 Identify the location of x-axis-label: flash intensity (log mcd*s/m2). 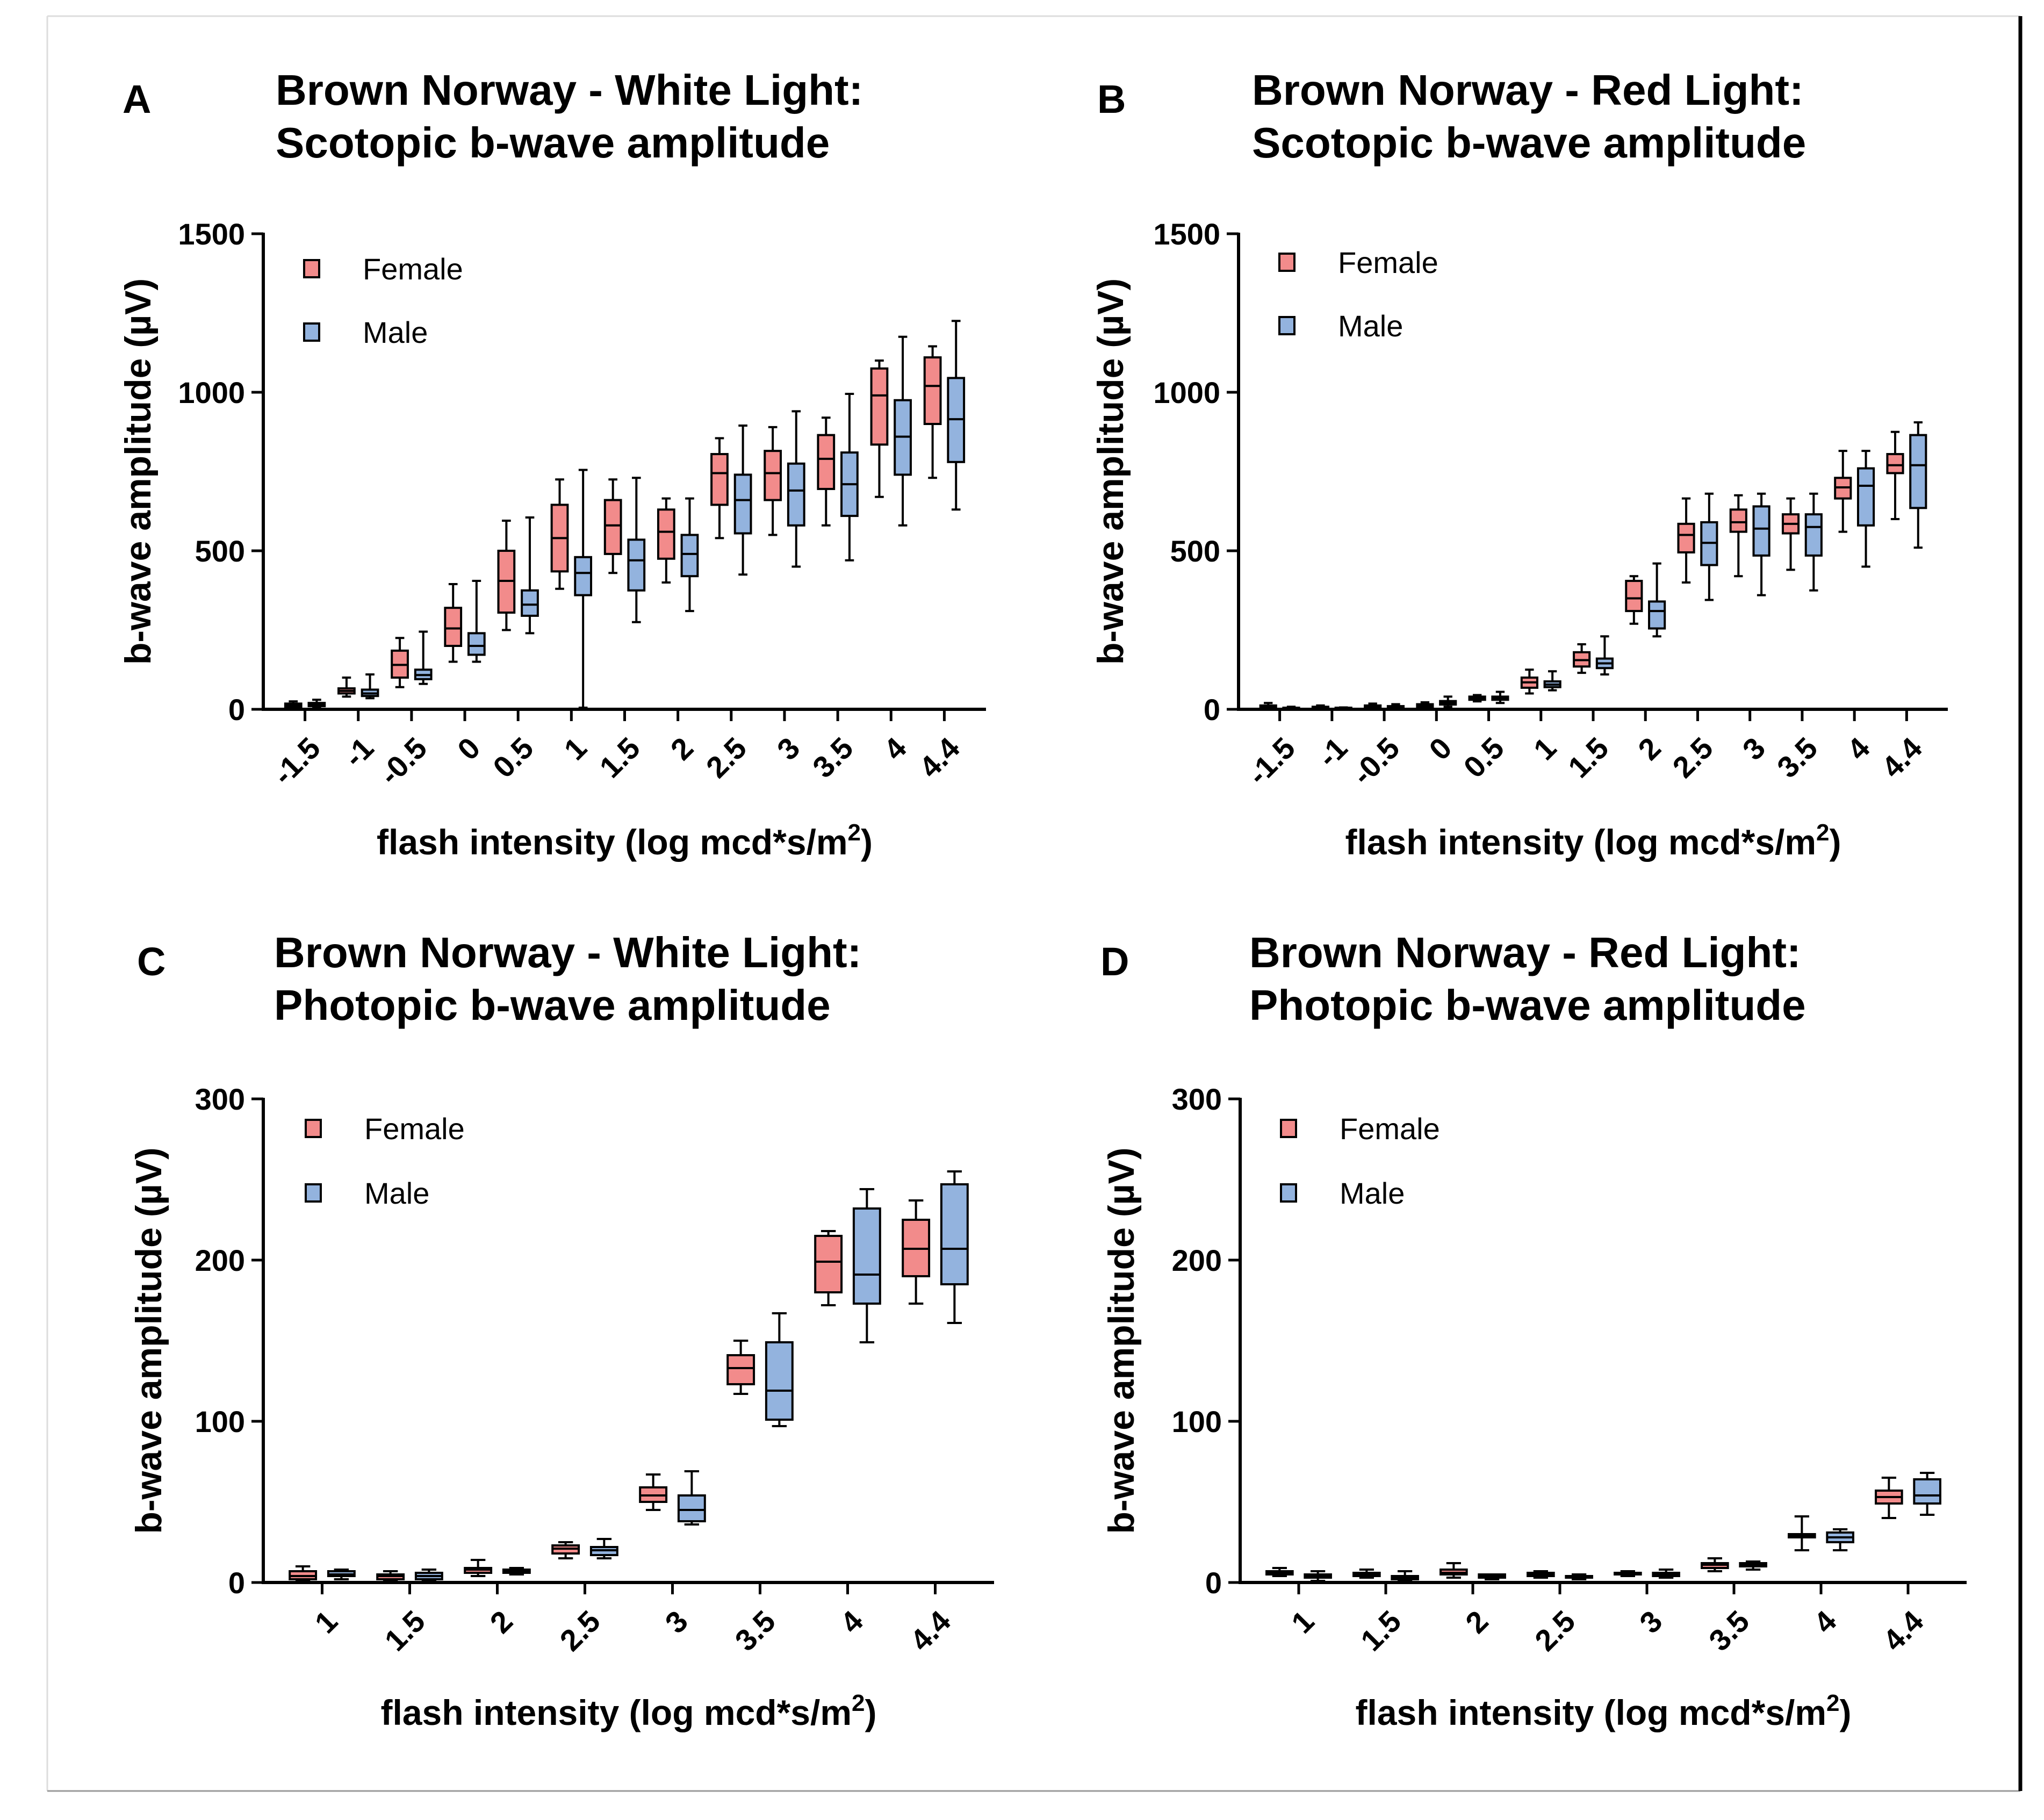
(625, 841).